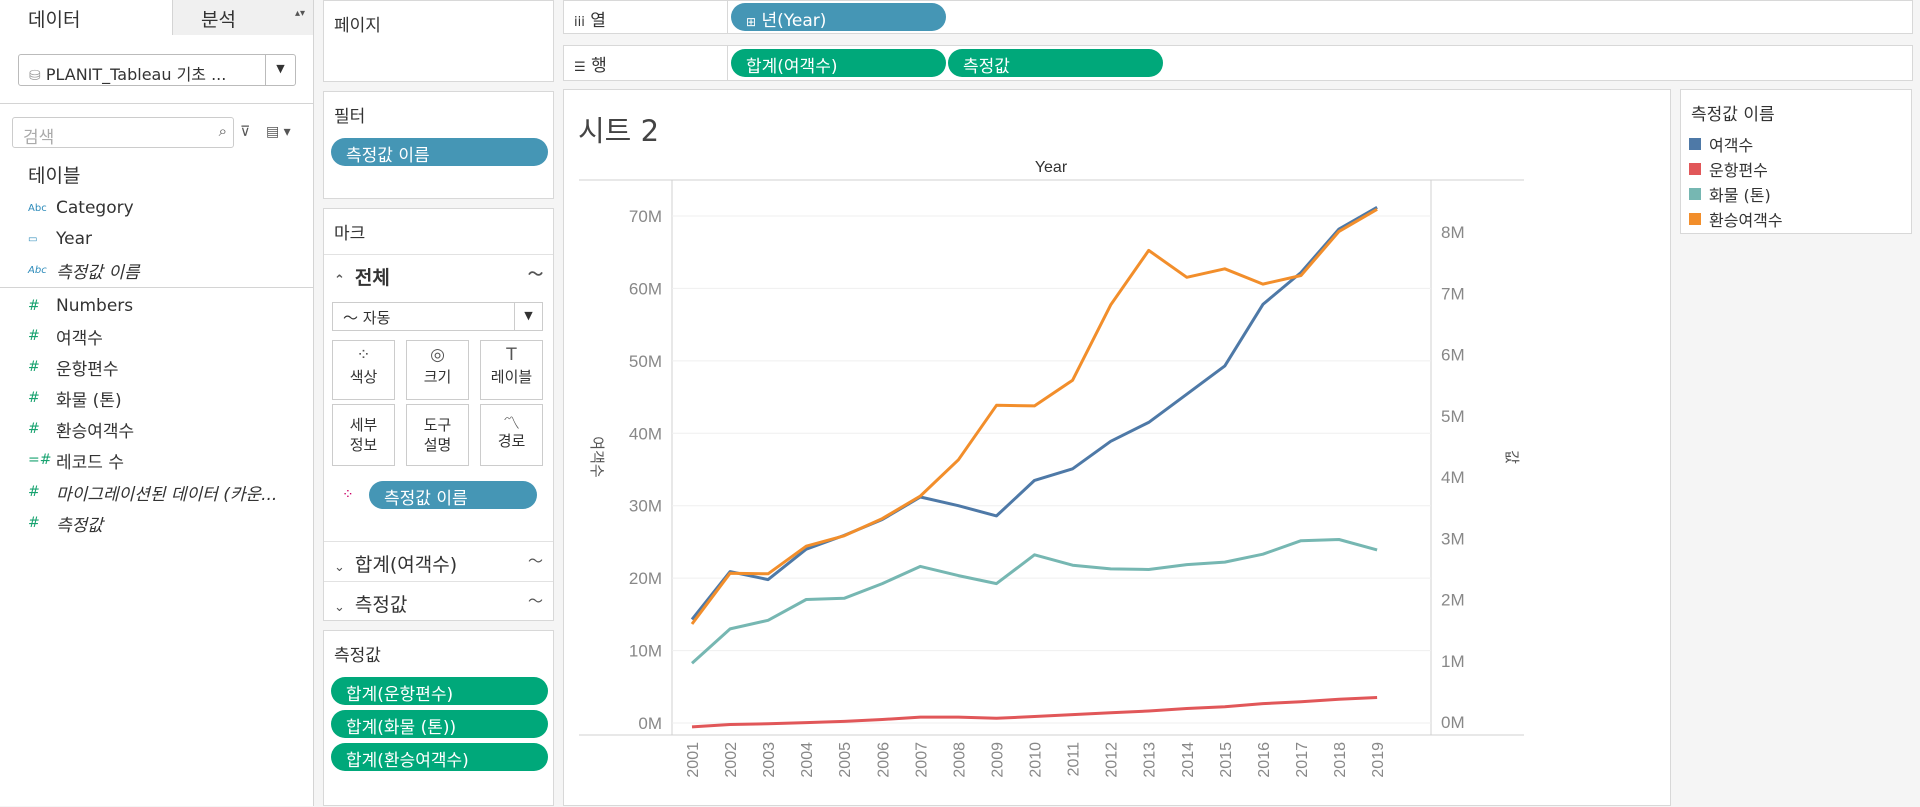 Image resolution: width=1920 pixels, height=807 pixels. I want to click on y-right-tick-label: 0M, so click(1453, 722).